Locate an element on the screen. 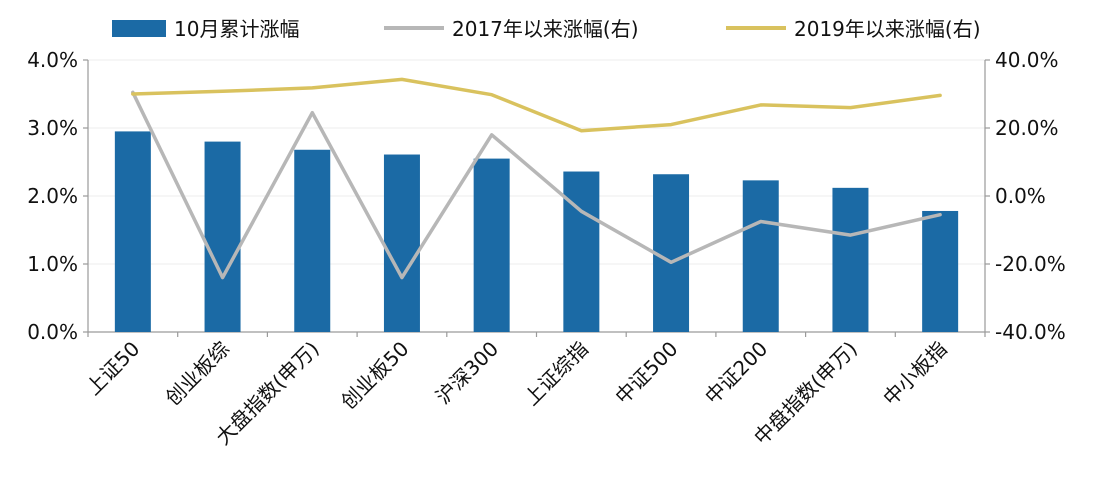 The width and height of the screenshot is (1095, 483). left-tick-label: 2.0% is located at coordinates (52, 196).